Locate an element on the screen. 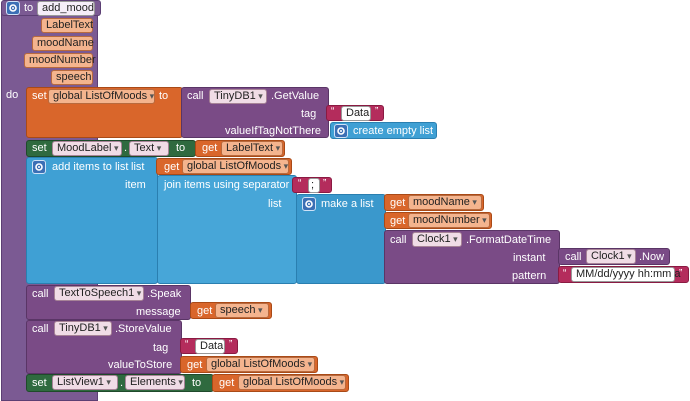 The image size is (690, 401). item-label: item is located at coordinates (135, 185).